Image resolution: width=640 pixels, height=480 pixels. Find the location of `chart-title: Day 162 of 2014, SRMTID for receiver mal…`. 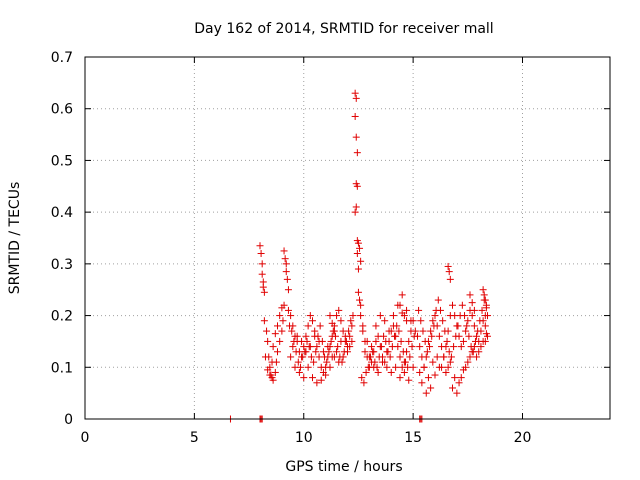

chart-title: Day 162 of 2014, SRMTID for receiver mal… is located at coordinates (343, 29).